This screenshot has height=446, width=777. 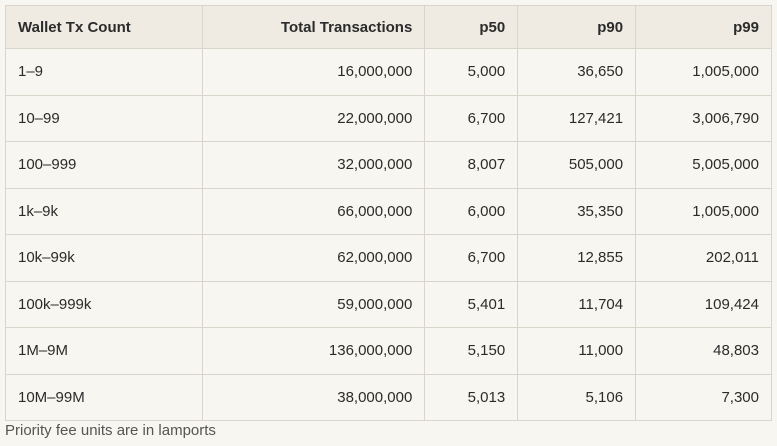 I want to click on table-cell: 11,704, so click(x=577, y=304).